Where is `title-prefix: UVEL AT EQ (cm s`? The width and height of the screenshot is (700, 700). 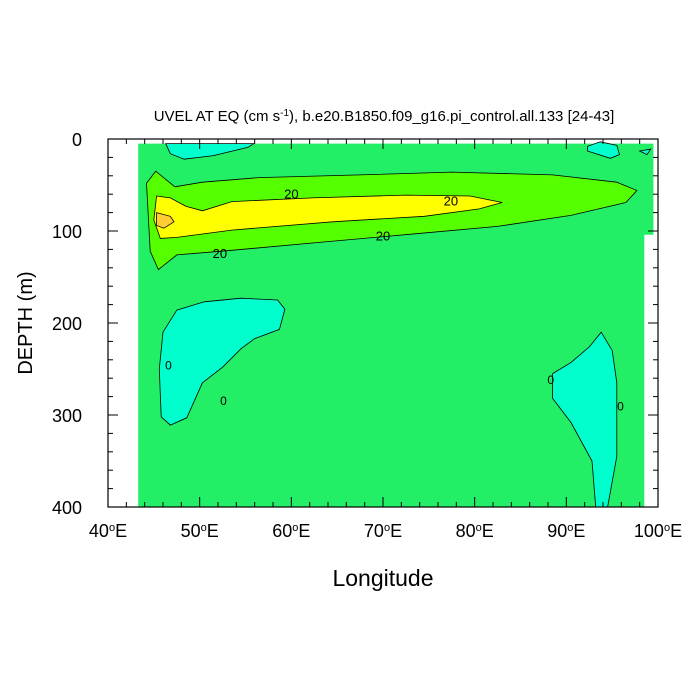
title-prefix: UVEL AT EQ (cm s is located at coordinates (217, 116).